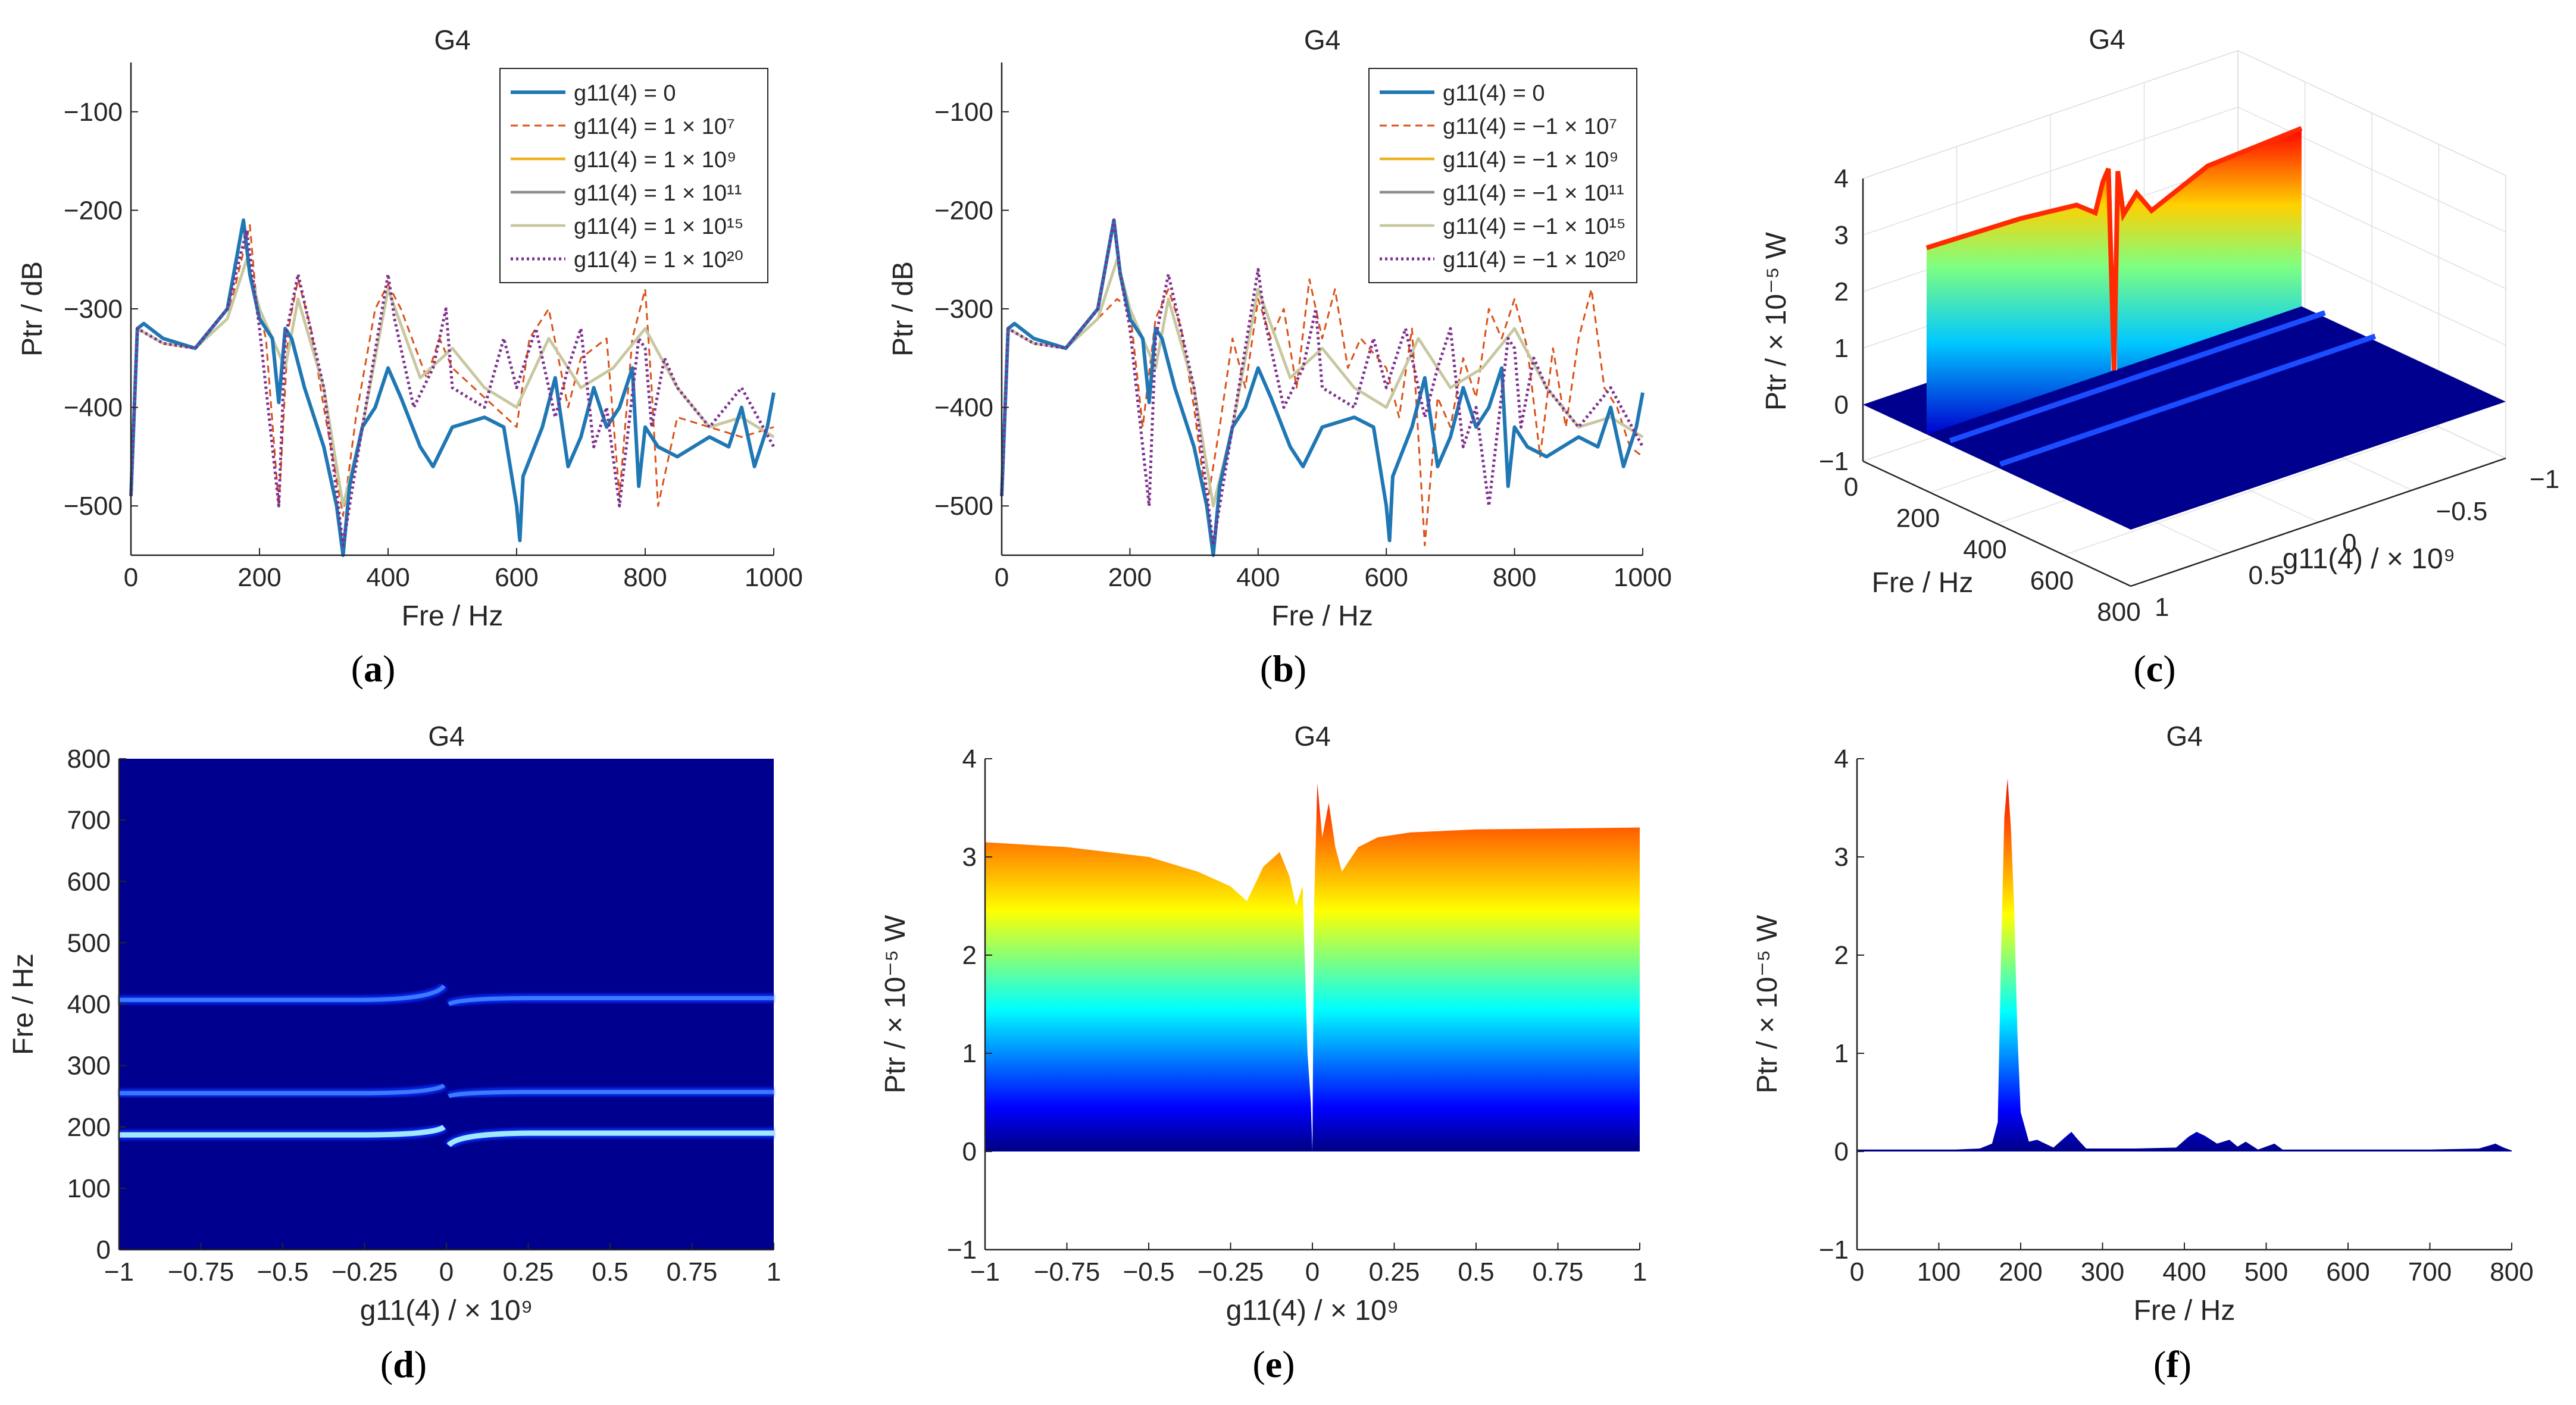  Describe the element at coordinates (645, 577) in the screenshot. I see `panel-a-x-tick-label: 800` at that location.